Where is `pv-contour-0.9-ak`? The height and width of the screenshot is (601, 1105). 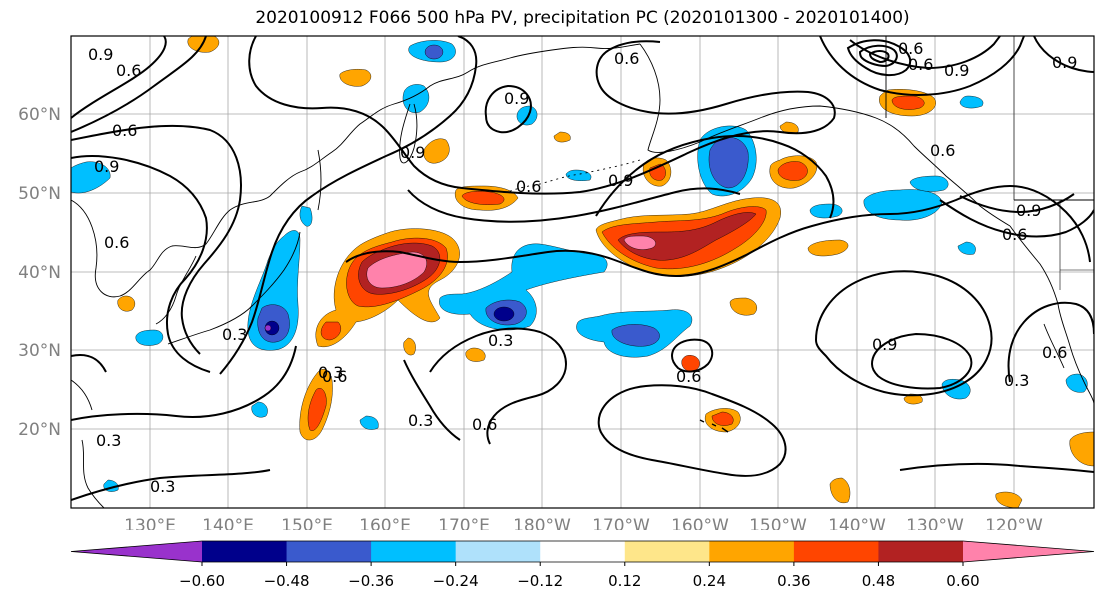
pv-contour-0.9-ak is located at coordinates (879, 57).